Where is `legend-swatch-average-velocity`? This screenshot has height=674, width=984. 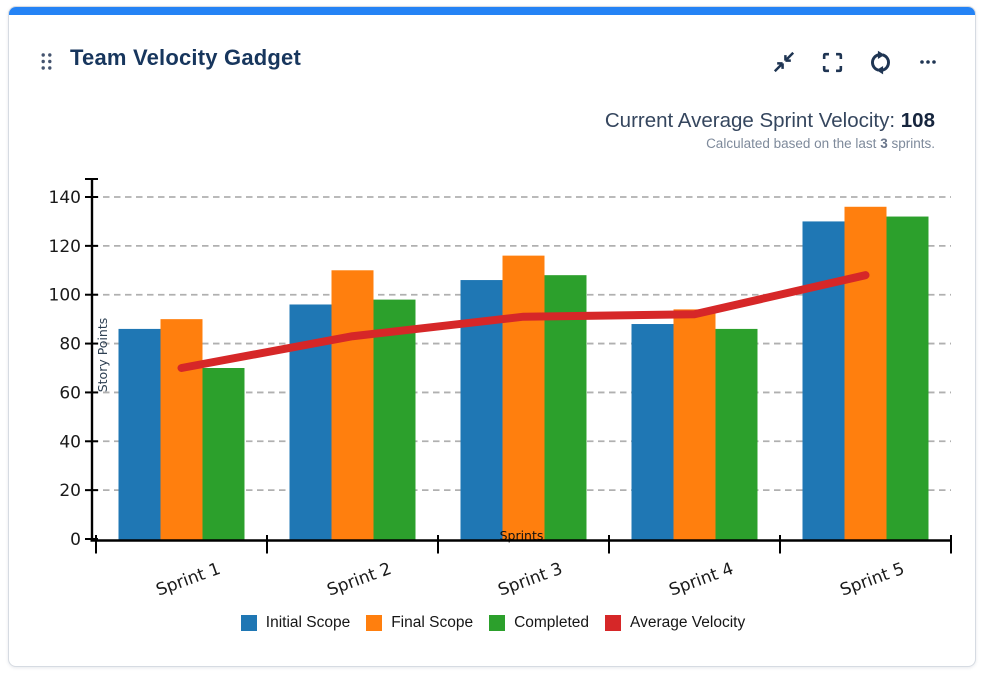
legend-swatch-average-velocity is located at coordinates (613, 623).